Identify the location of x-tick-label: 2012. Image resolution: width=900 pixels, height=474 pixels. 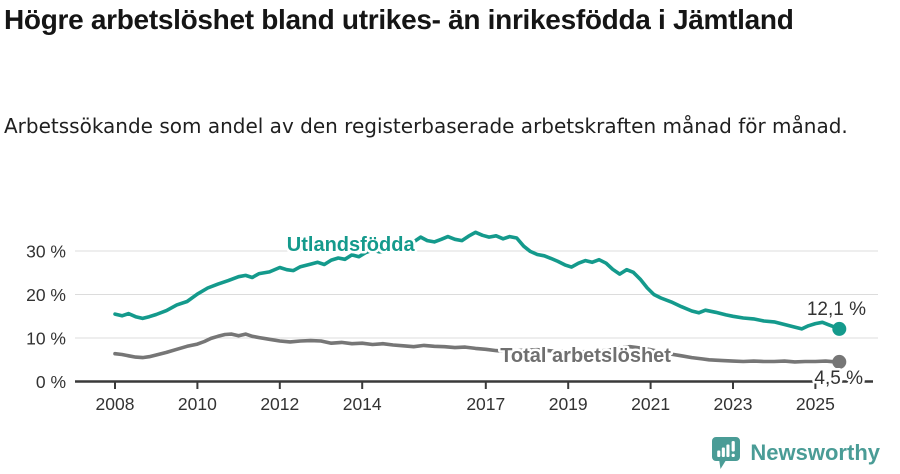
(279, 404).